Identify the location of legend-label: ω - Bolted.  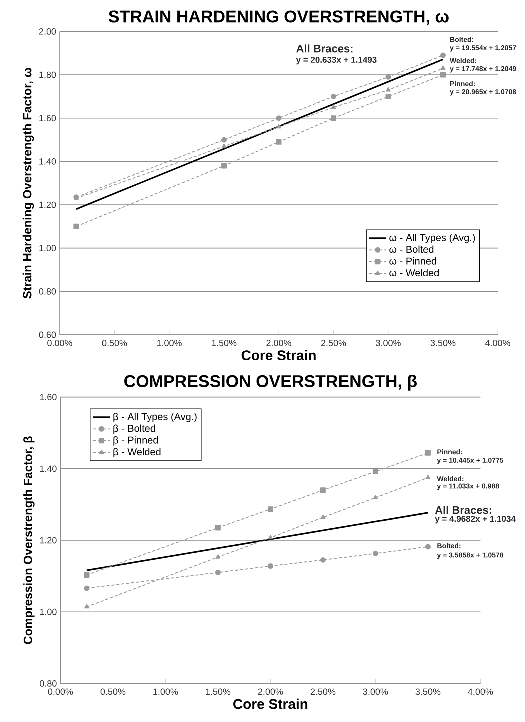
(412, 250).